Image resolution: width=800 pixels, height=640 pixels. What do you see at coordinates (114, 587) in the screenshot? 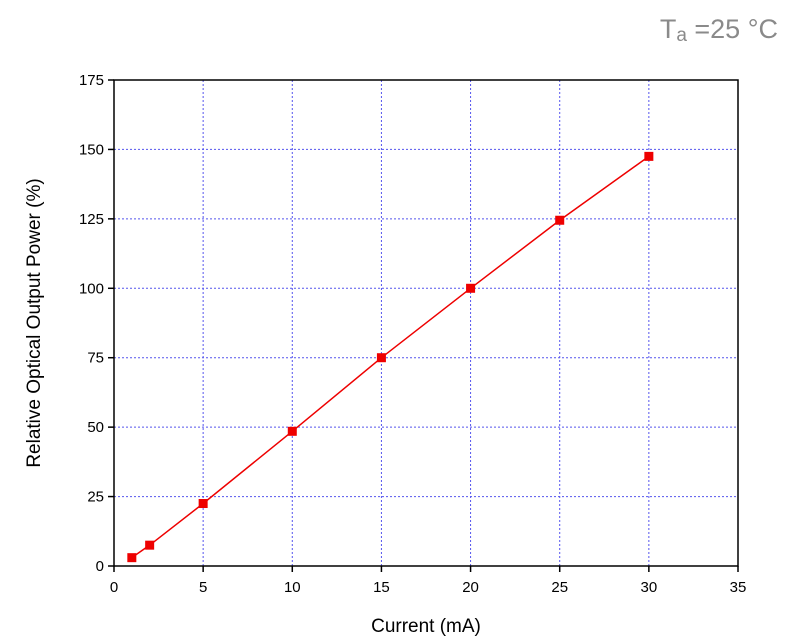
I see `x-tick-label: 0` at bounding box center [114, 587].